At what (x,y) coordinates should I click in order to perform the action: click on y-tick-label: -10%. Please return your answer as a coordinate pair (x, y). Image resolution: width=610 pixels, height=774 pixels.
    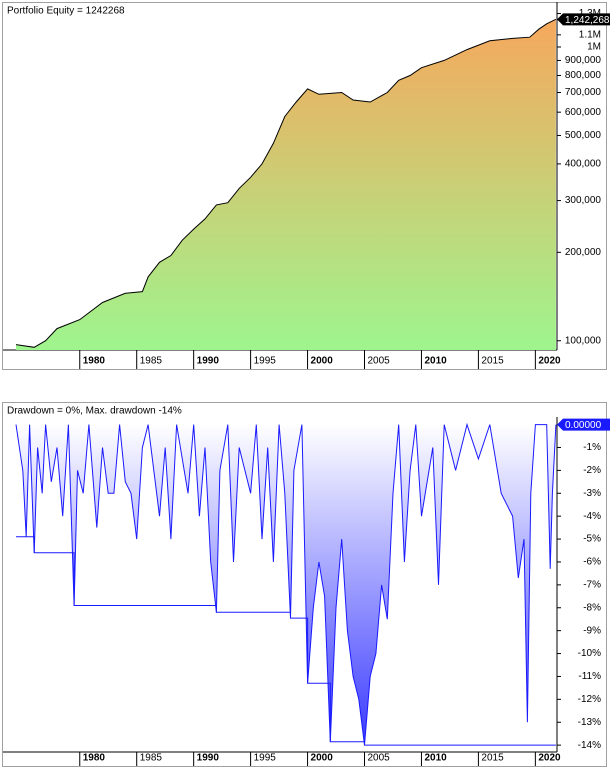
    Looking at the image, I should click on (589, 653).